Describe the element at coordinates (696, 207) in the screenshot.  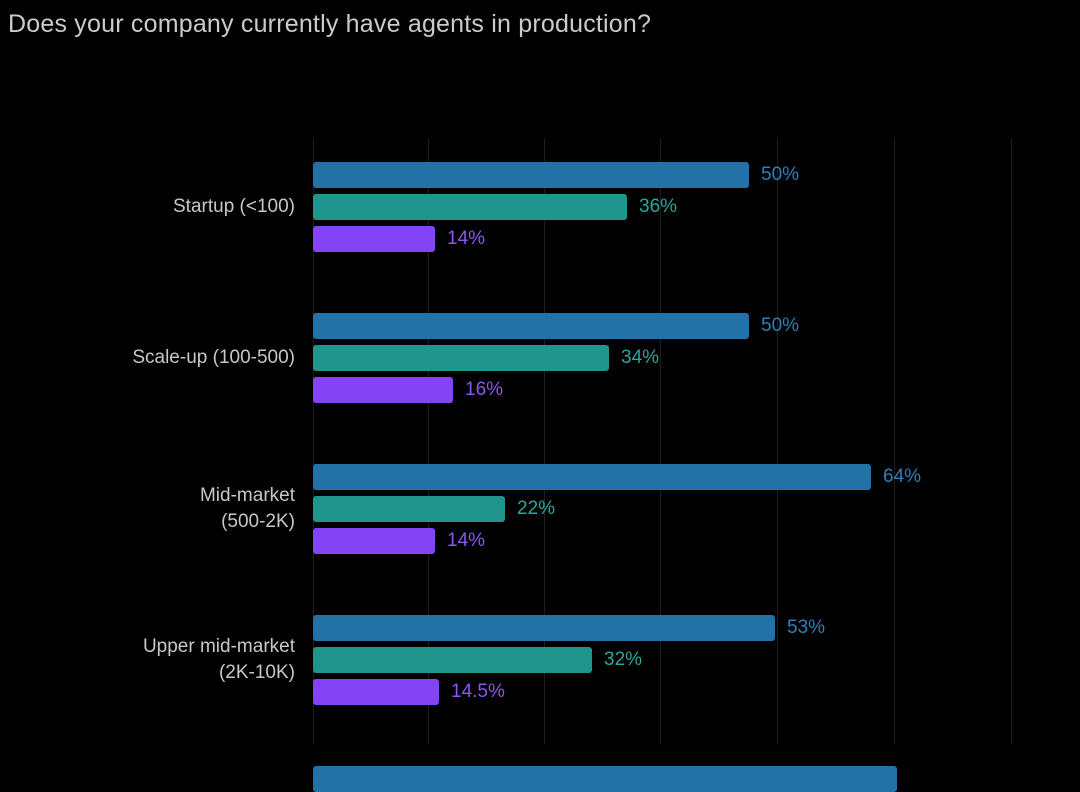
I see `bar-group-item: 36%` at that location.